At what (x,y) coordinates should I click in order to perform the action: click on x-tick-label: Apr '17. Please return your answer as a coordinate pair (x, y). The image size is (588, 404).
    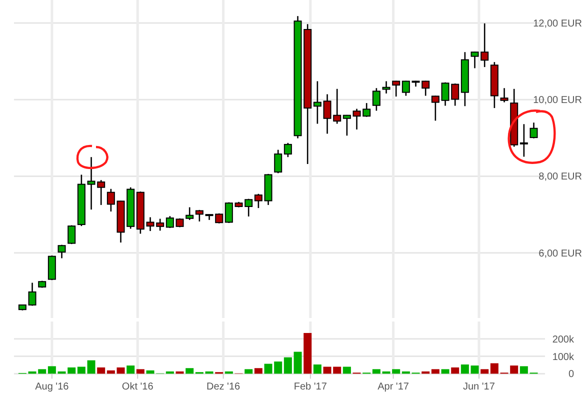
    Looking at the image, I should click on (394, 387).